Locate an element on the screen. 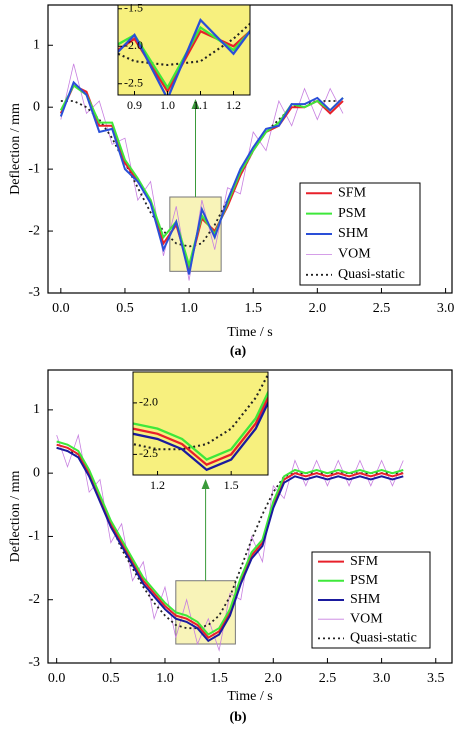 Image resolution: width=474 pixels, height=733 pixels. inset-x-tick-label: 1.5 is located at coordinates (231, 485).